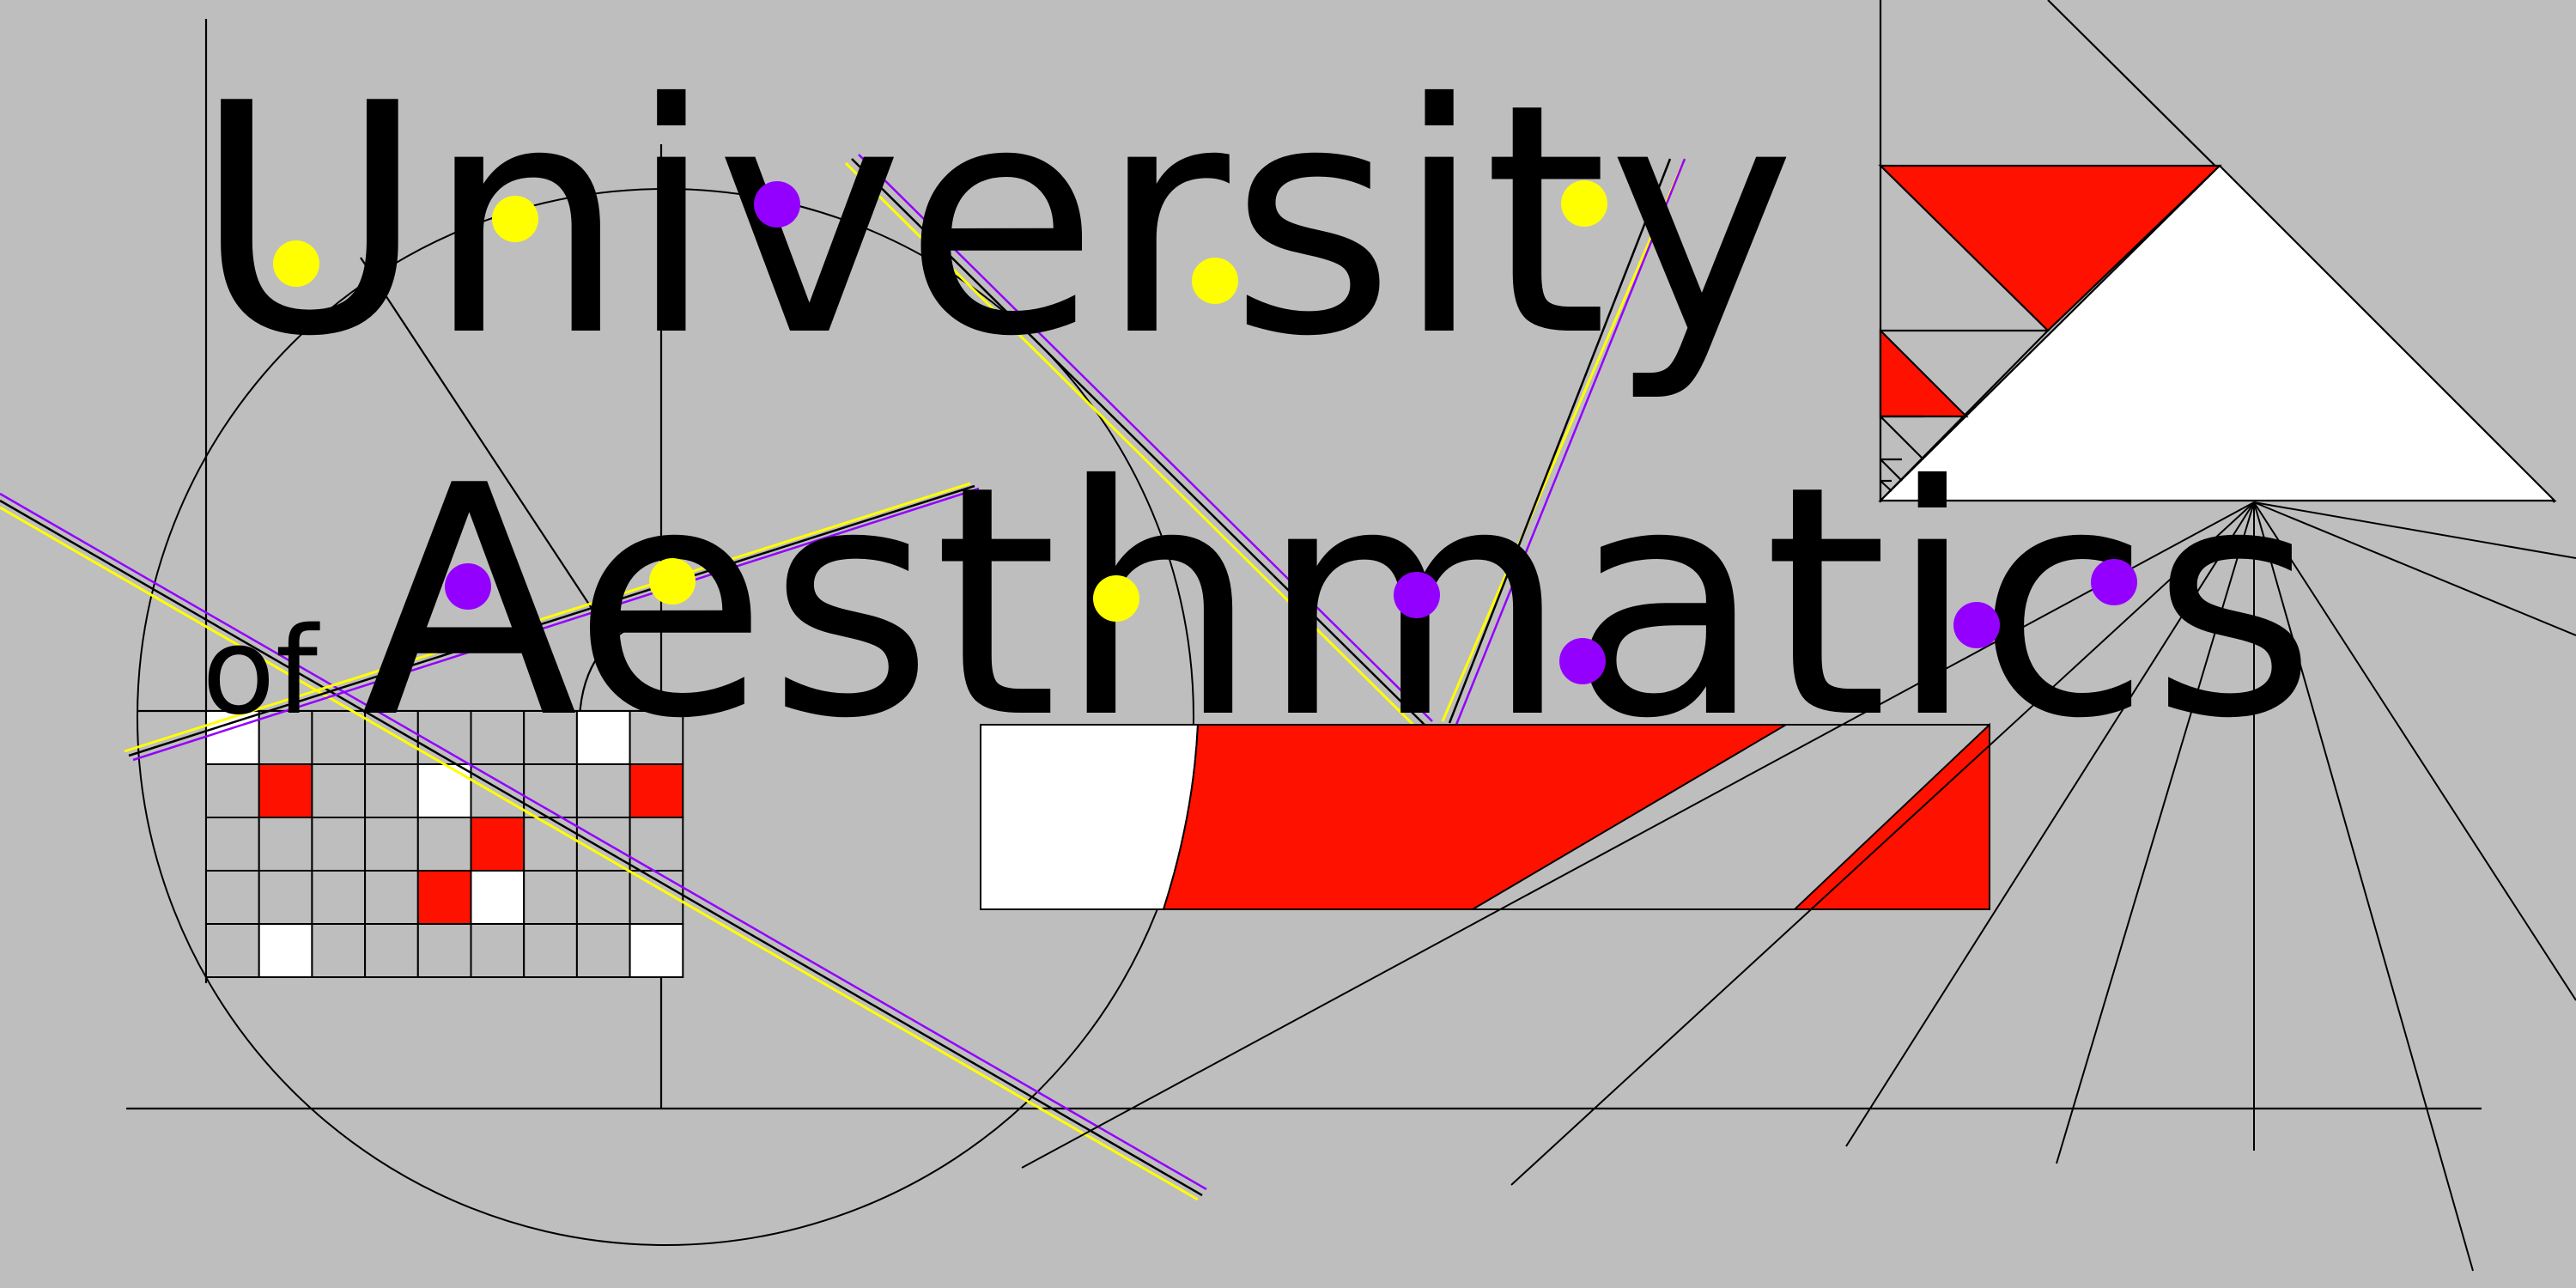 The width and height of the screenshot is (2576, 1288). Describe the element at coordinates (261, 672) in the screenshot. I see `title-small-of: of` at that location.